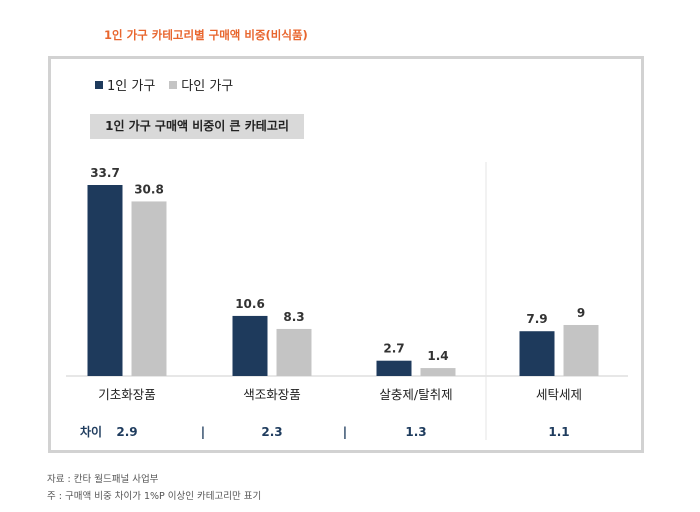  What do you see at coordinates (271, 432) in the screenshot?
I see `difference-value-1: 2.3` at bounding box center [271, 432].